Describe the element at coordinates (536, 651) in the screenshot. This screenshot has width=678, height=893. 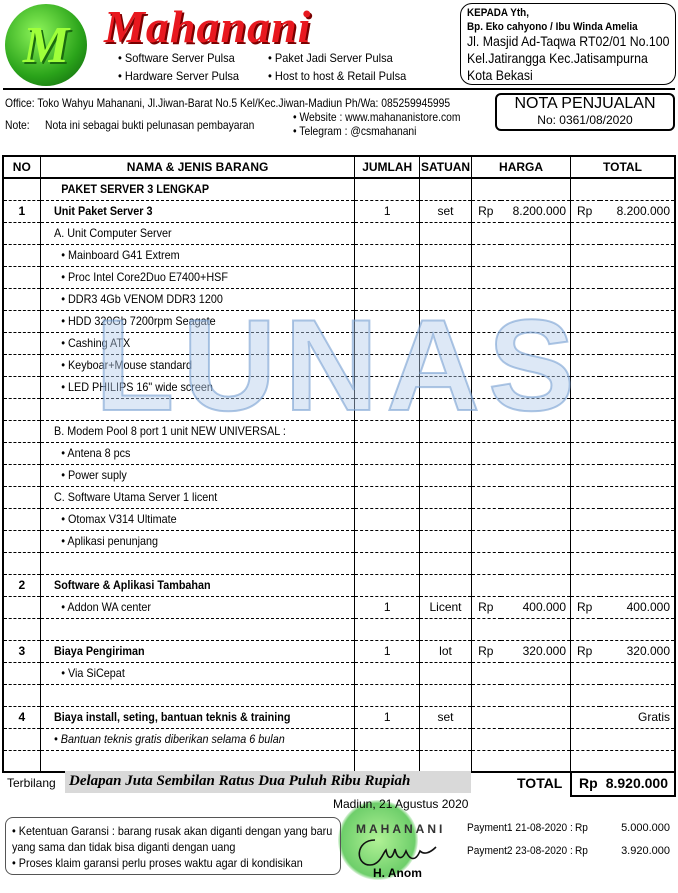
I see `item-price: 320.000` at that location.